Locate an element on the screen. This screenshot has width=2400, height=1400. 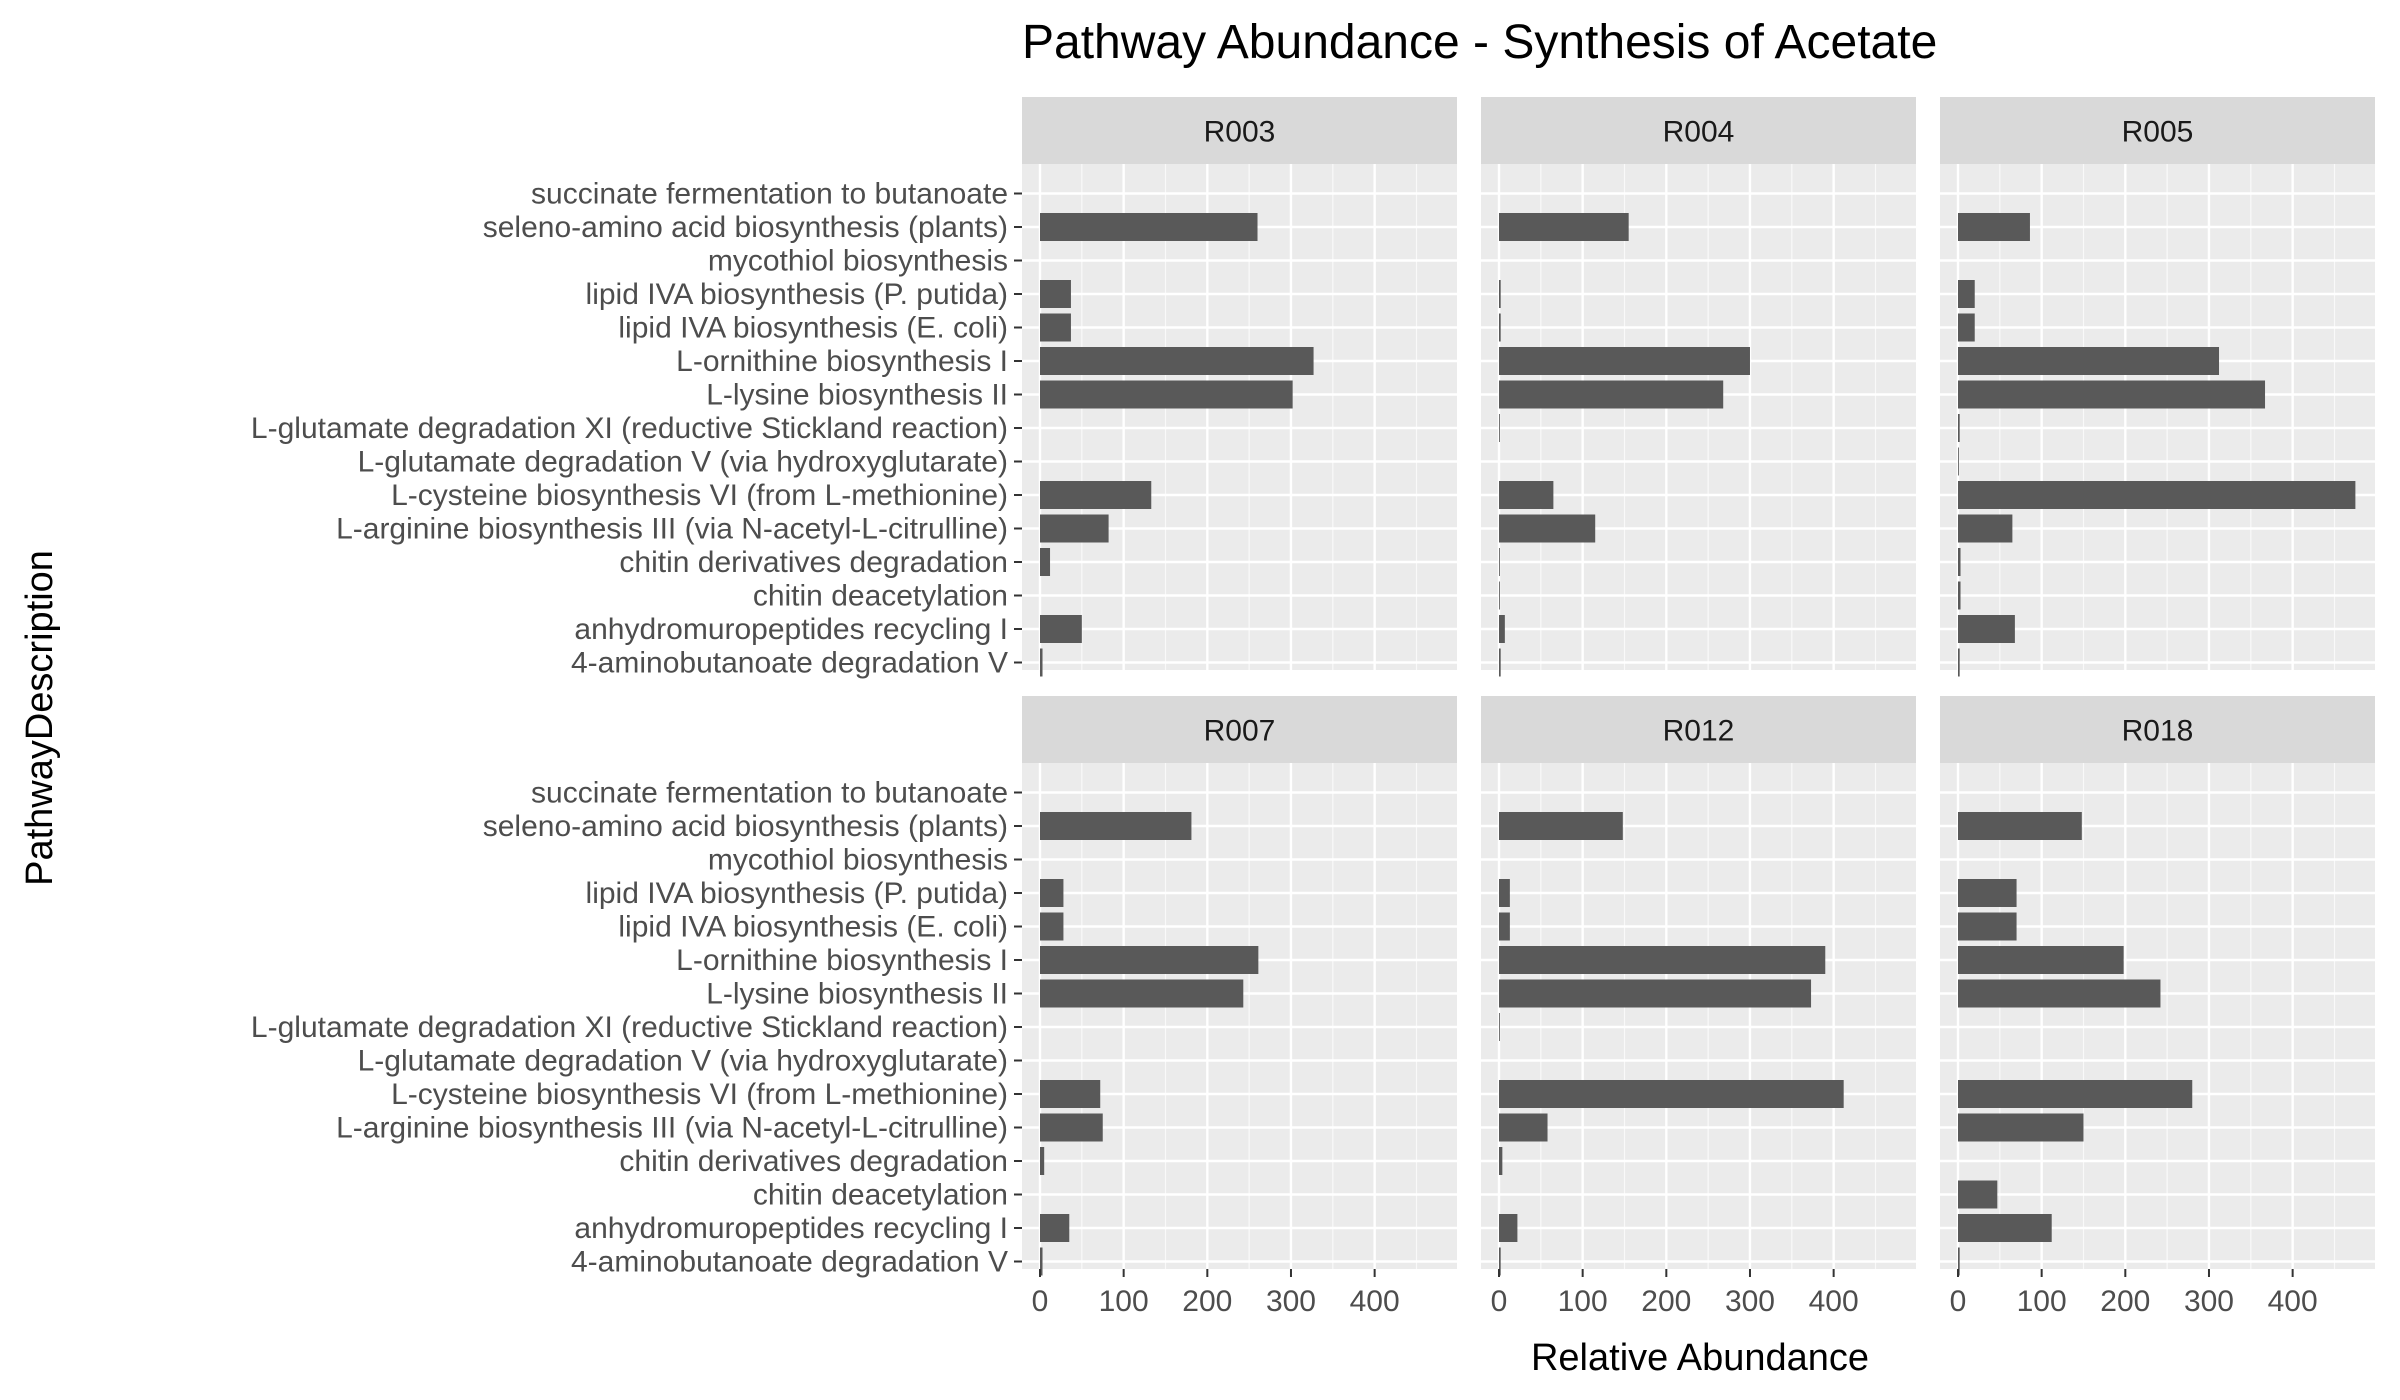
strip-label: R005 is located at coordinates (2158, 132).